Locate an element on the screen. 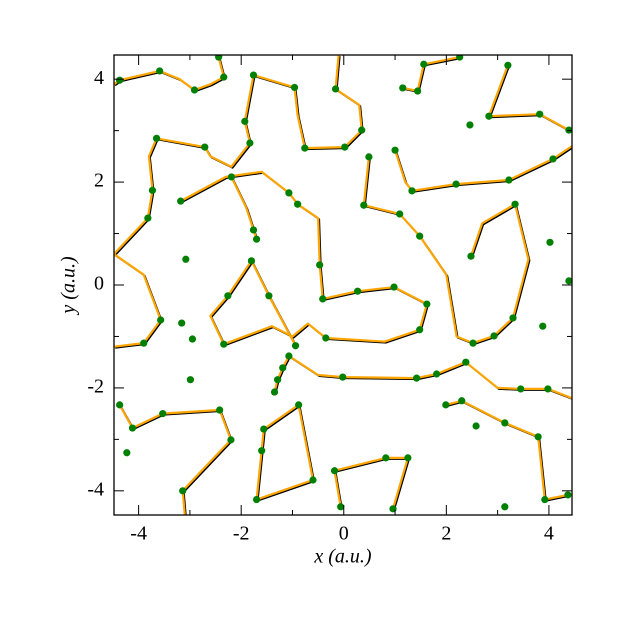 The height and width of the screenshot is (625, 628). y-axis-title: y (a.u.) is located at coordinates (69, 286).